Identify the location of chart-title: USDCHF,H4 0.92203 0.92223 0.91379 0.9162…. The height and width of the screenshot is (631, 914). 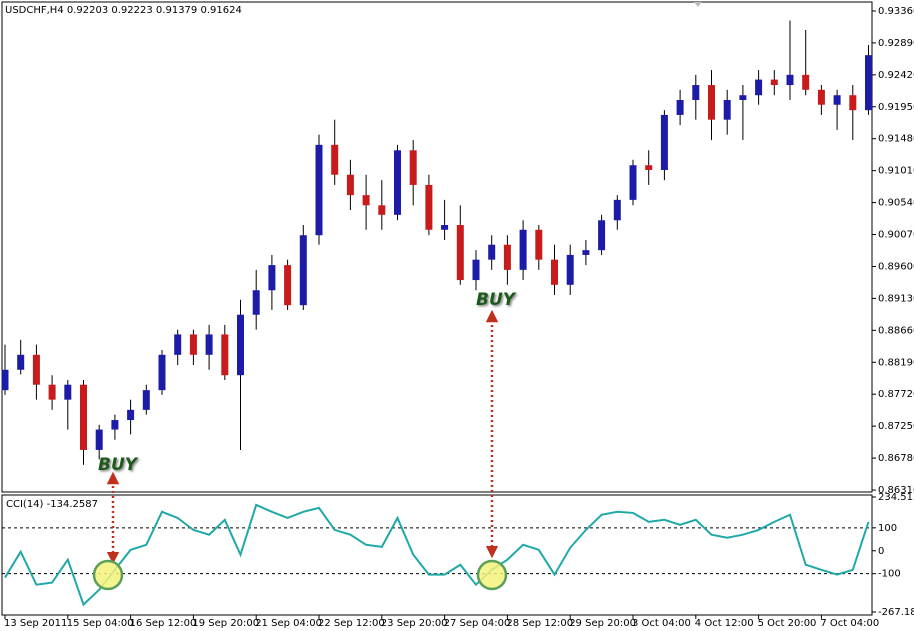
(123, 10).